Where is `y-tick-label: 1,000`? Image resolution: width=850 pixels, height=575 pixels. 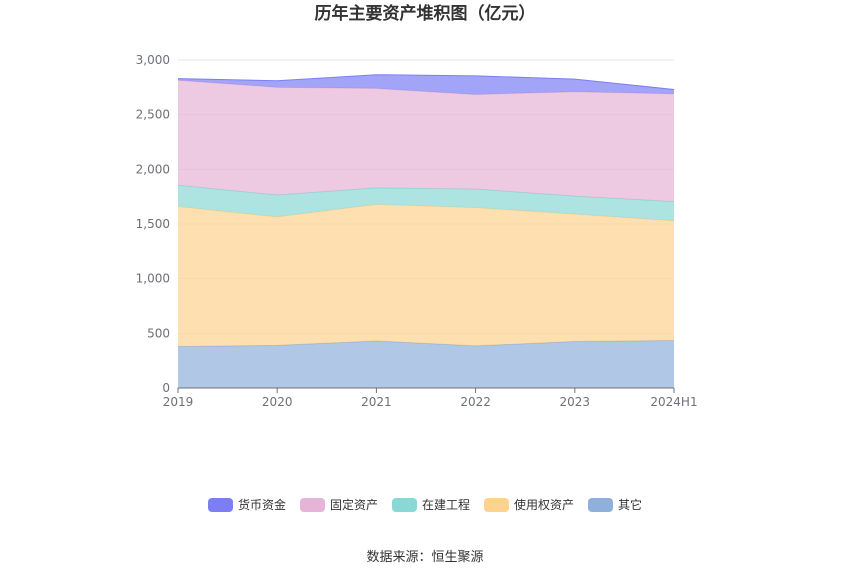
y-tick-label: 1,000 is located at coordinates (153, 279).